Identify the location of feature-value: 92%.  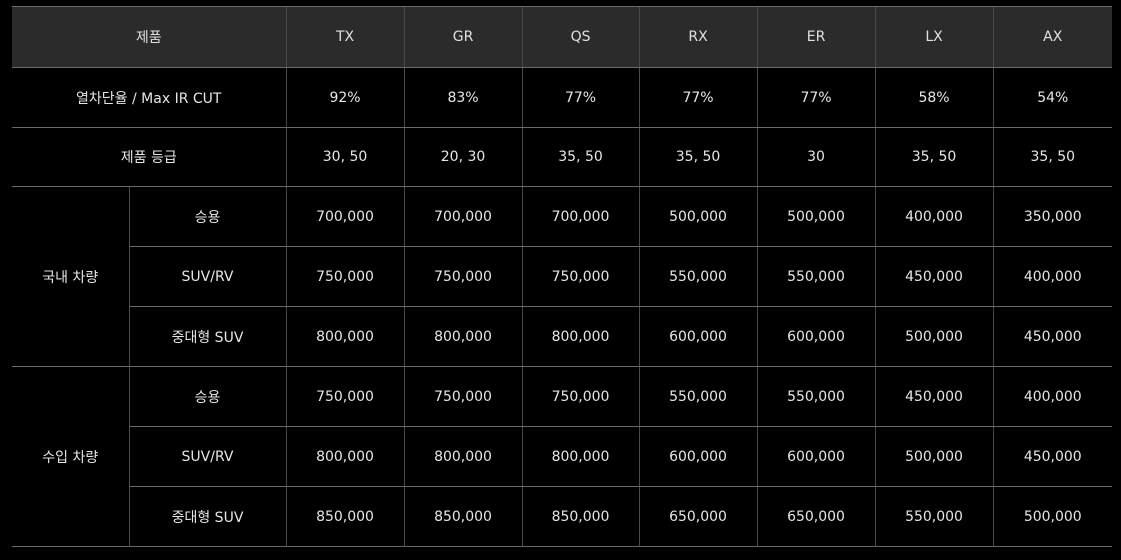
(345, 97).